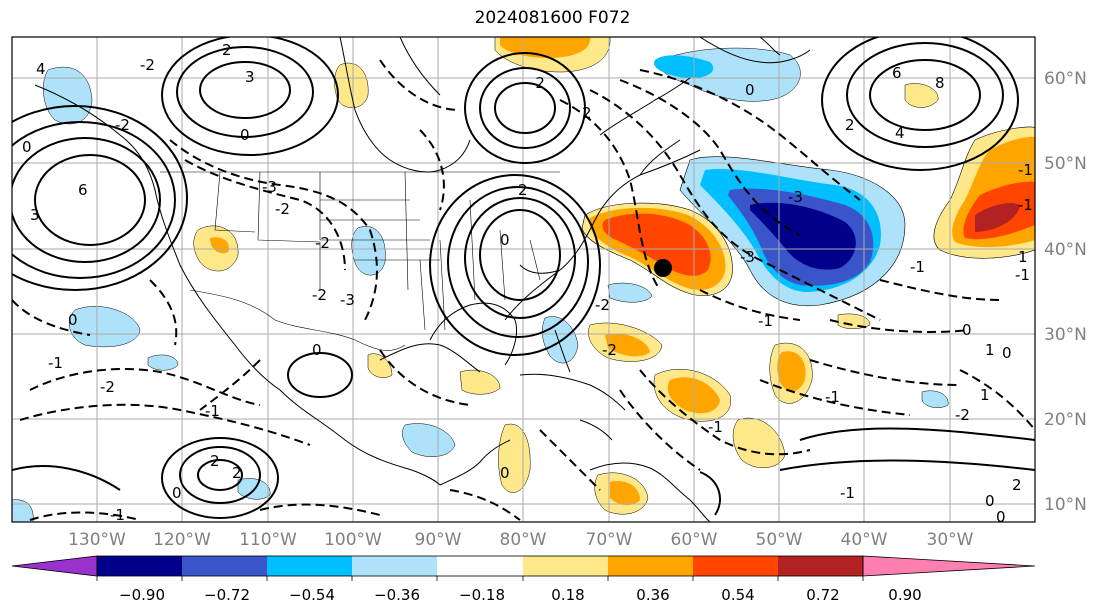 The height and width of the screenshot is (615, 1105). Describe the element at coordinates (1065, 164) in the screenshot. I see `lat-label: 50°N` at that location.